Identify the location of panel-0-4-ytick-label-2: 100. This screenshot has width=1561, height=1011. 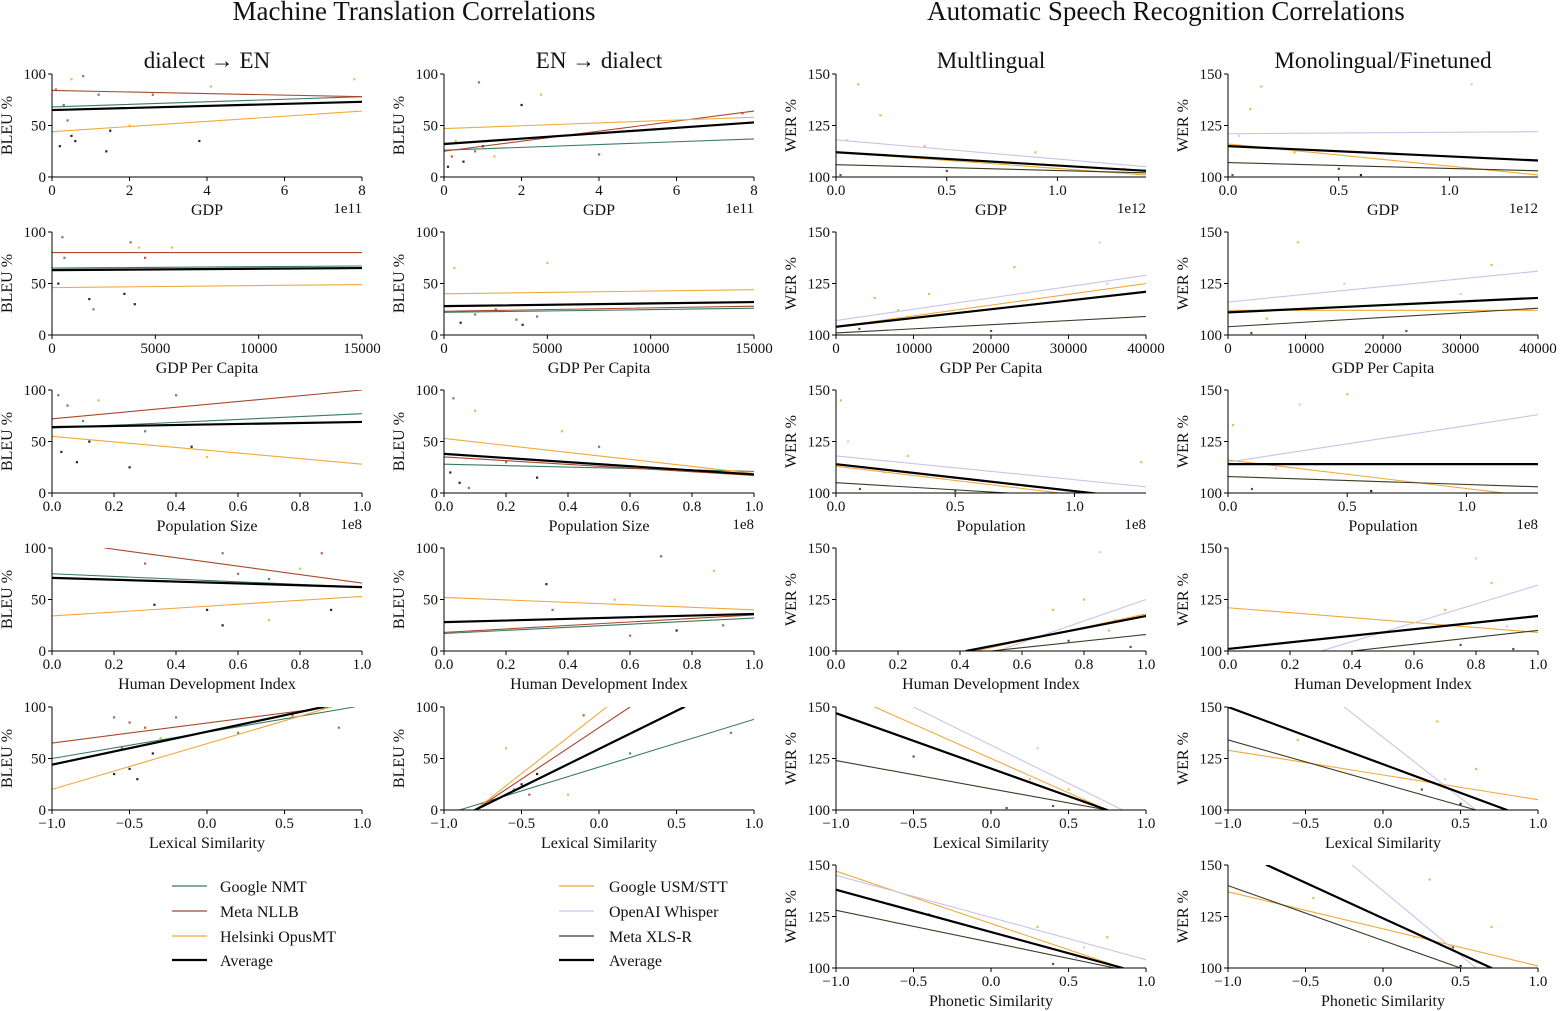
(35, 708).